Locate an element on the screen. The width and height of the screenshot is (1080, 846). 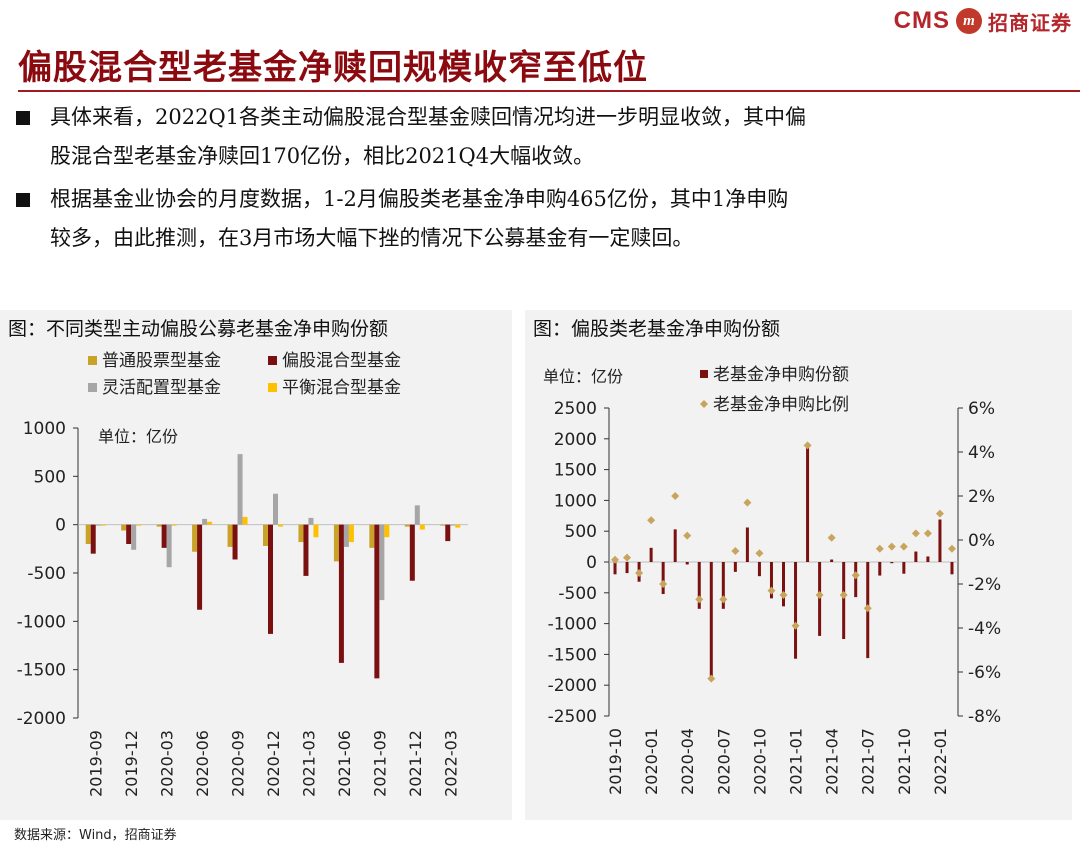
x-tick-label: 2021-10 is located at coordinates (904, 761).